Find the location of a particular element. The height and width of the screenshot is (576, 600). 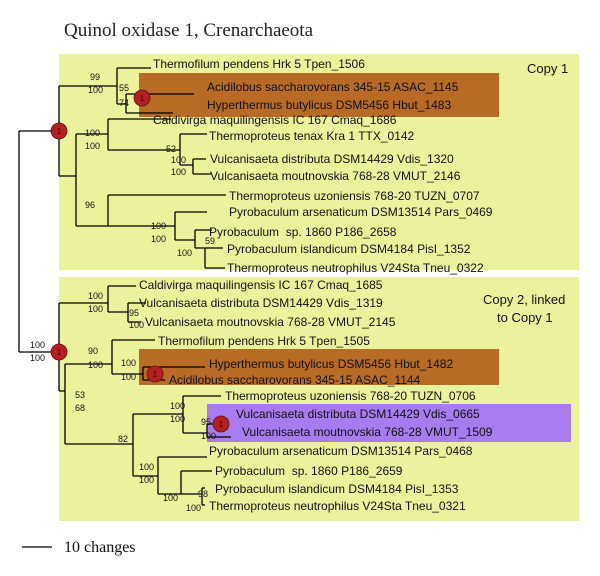

node-marker-copy1-asac is located at coordinates (142, 98).